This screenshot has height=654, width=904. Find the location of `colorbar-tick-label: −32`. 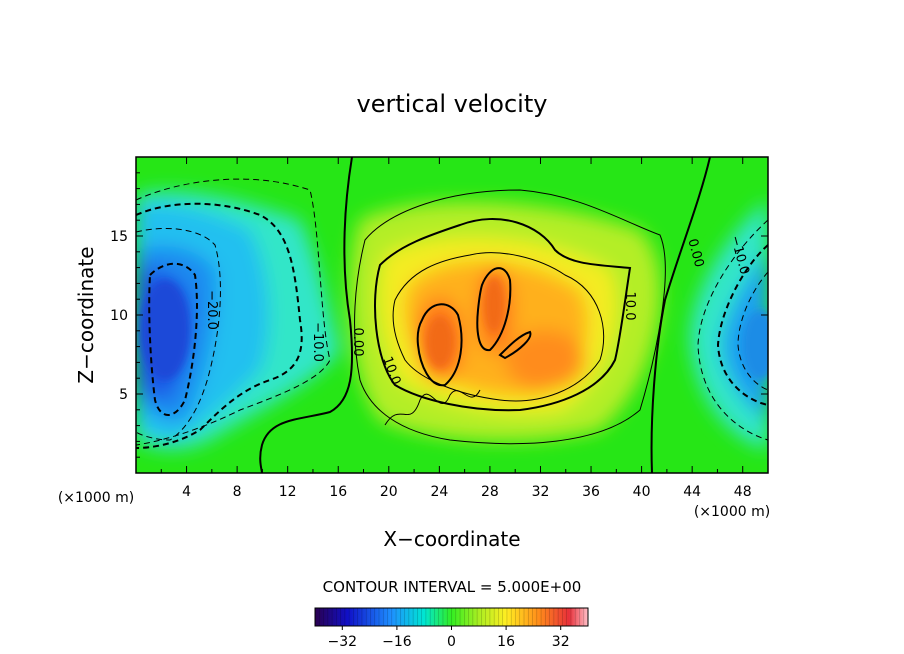

colorbar-tick-label: −32 is located at coordinates (343, 642).